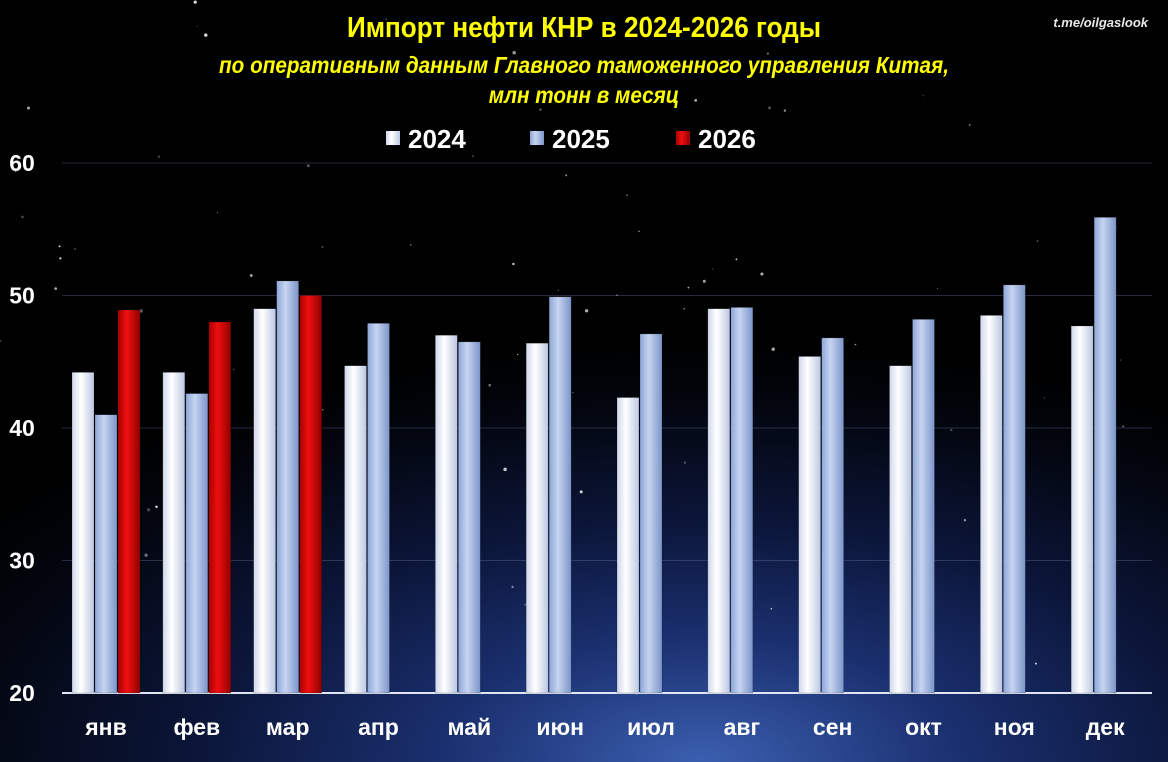 This screenshot has height=762, width=1168. Describe the element at coordinates (900, 529) in the screenshot. I see `bar-2024-окт` at that location.